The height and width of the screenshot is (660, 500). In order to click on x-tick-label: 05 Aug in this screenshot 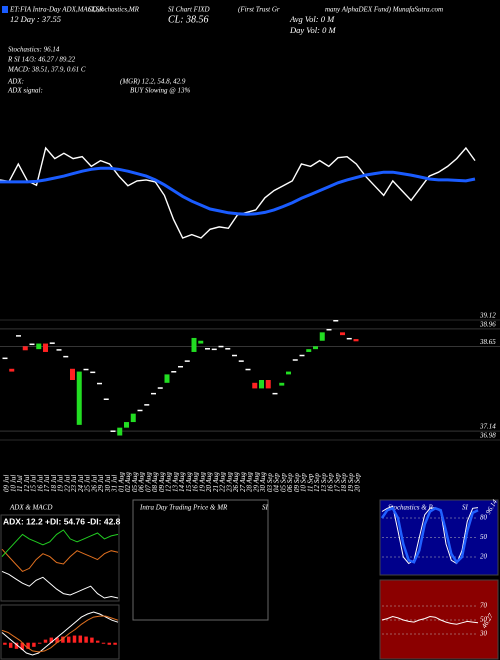, I will do `click(135, 482)`.